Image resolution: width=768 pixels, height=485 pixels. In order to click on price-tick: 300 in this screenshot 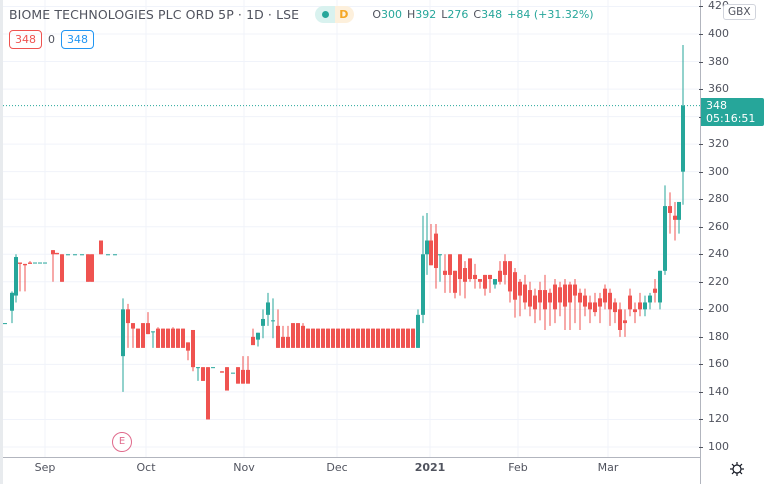, I will do `click(714, 171)`.